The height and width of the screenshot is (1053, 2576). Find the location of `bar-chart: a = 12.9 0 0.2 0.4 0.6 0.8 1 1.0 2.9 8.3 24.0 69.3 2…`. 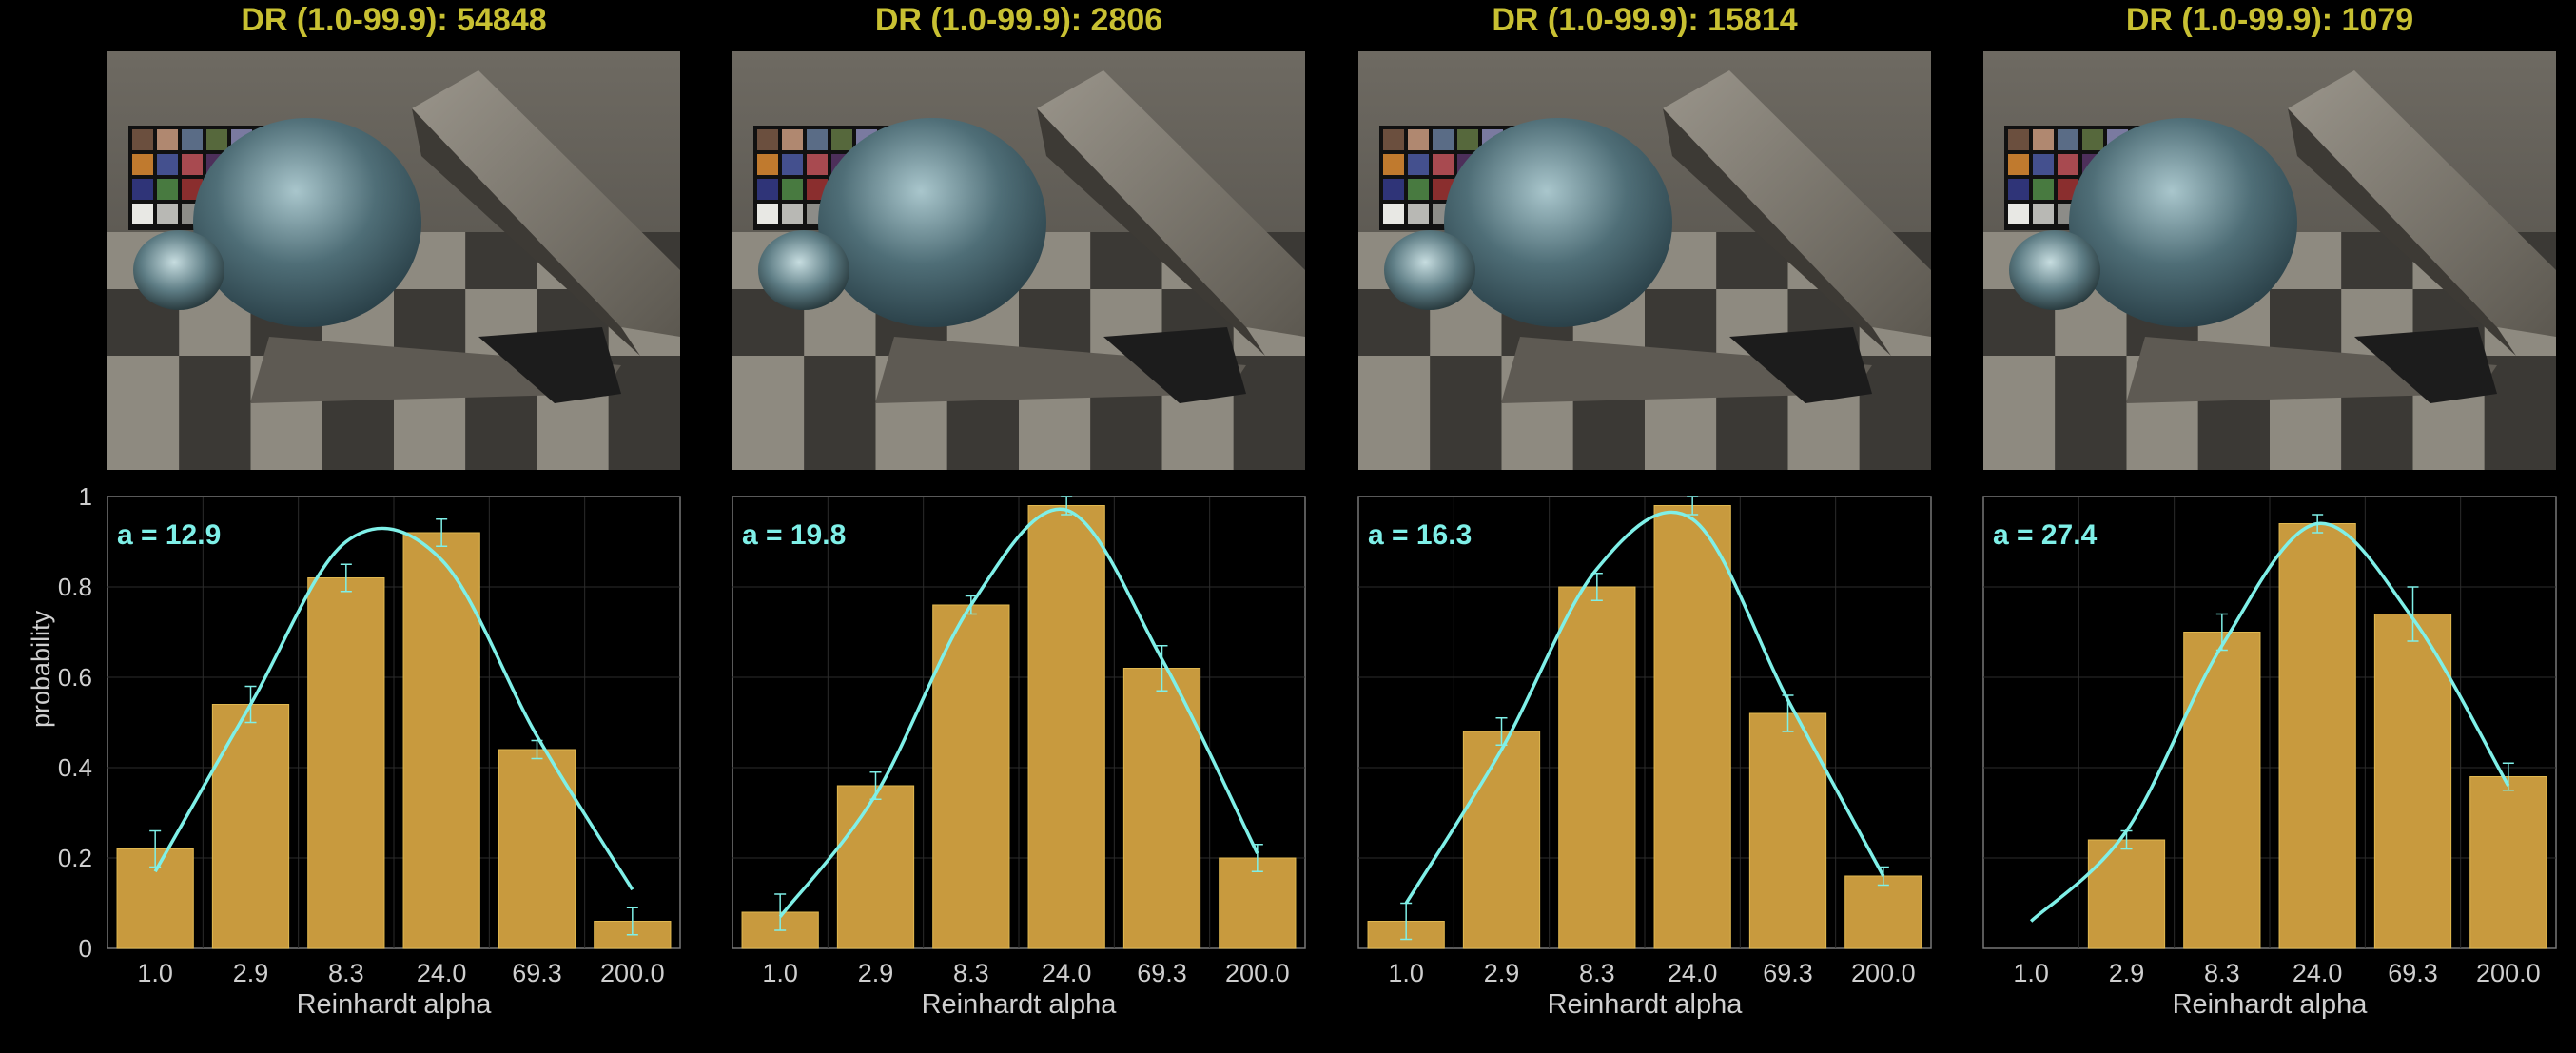

bar-chart: a = 12.9 0 0.2 0.4 0.6 0.8 1 1.0 2.9 8.3 24.0 69.3 2… is located at coordinates (369, 751).